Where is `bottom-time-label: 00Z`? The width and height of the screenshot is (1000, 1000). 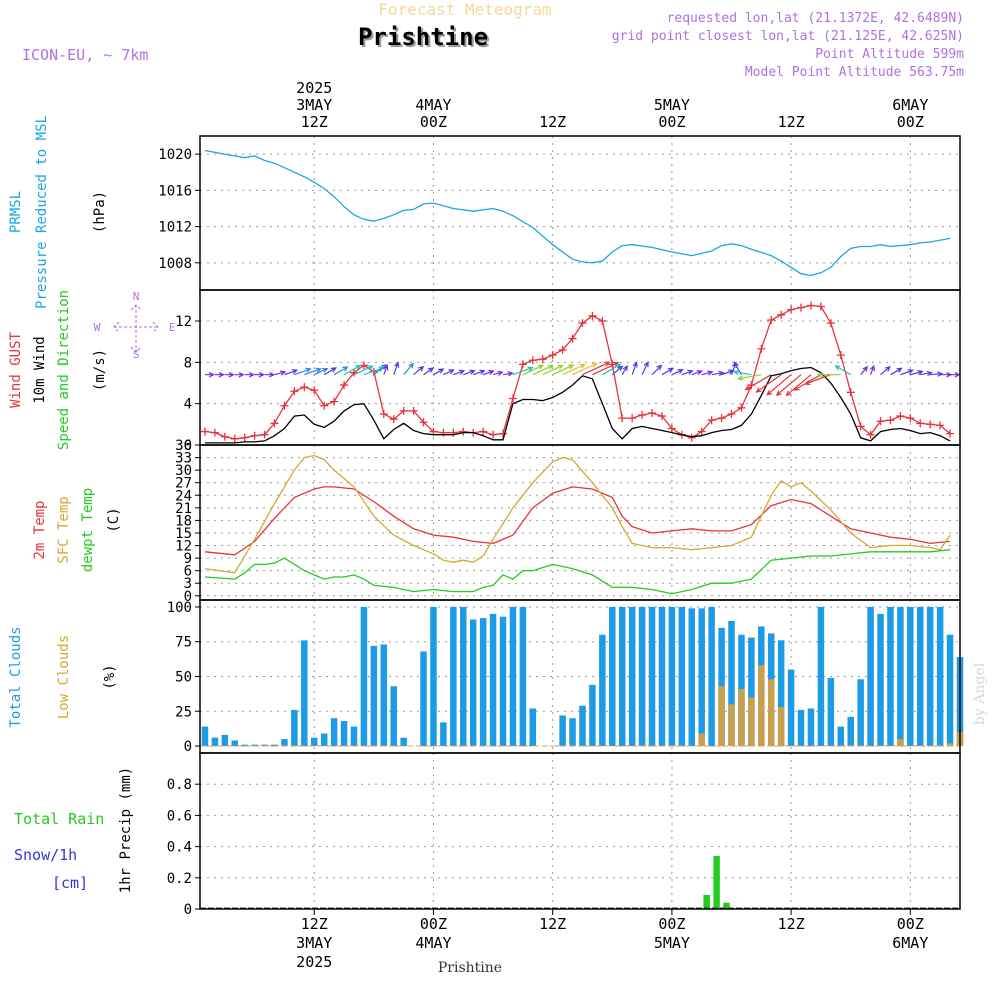 bottom-time-label: 00Z is located at coordinates (433, 924).